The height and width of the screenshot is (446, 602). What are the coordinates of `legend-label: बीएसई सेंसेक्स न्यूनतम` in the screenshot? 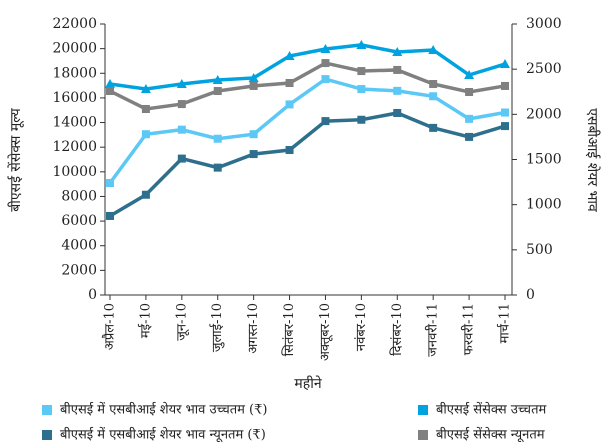 It's located at (490, 435).